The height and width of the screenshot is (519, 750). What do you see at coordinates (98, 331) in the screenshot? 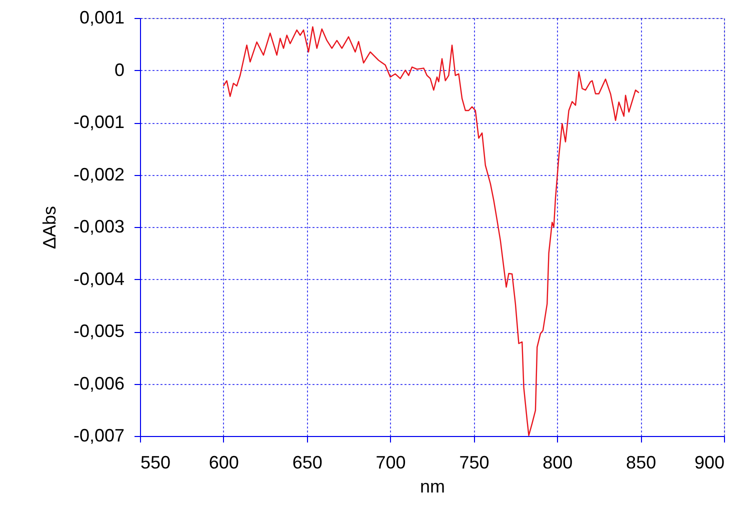
I see `y-tick-label: -0,005` at bounding box center [98, 331].